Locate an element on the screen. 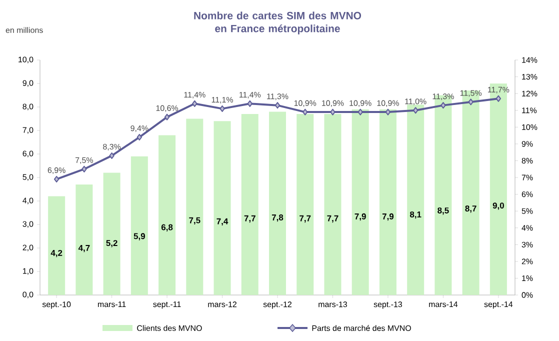  data-label: 9,0 is located at coordinates (498, 206).